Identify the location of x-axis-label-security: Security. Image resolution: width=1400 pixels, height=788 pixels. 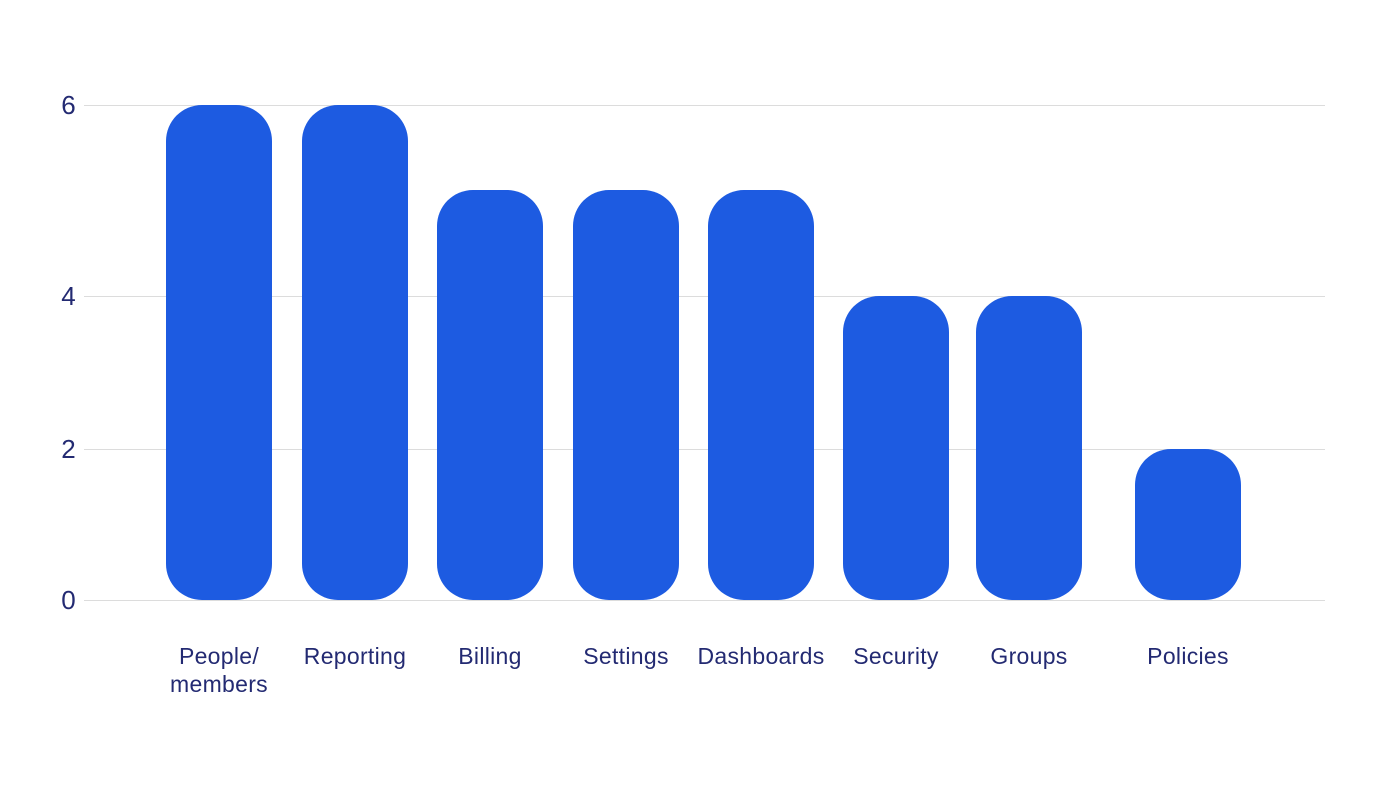
(896, 656).